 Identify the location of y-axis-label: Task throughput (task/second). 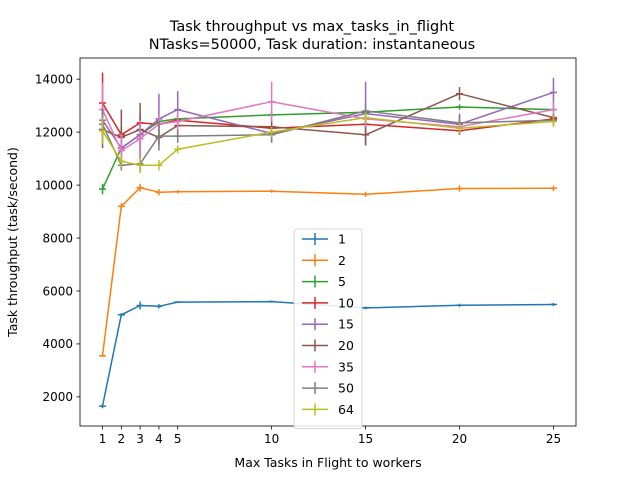
(12, 242).